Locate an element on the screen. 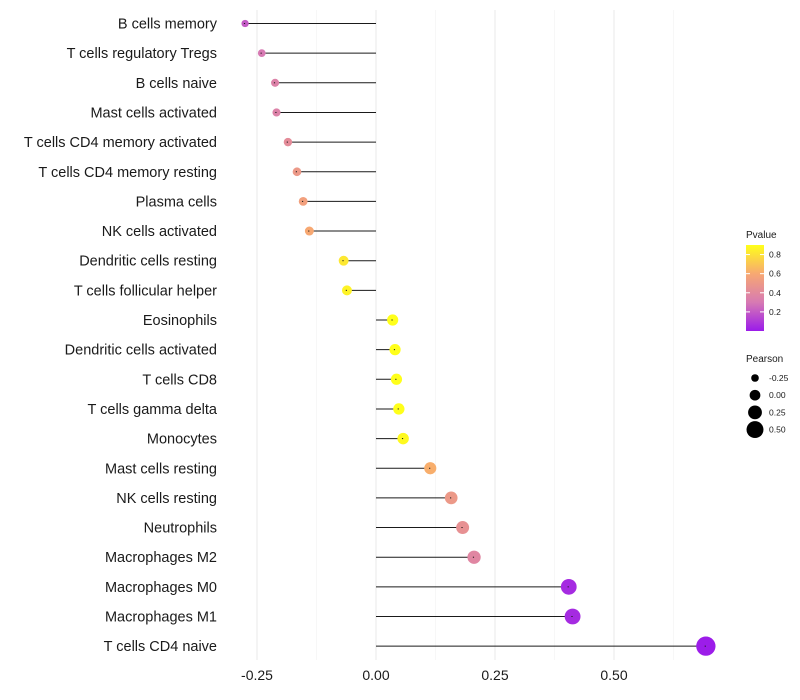  pvalue-legend: Pvalue 0.8 0.6 0.4 0.2 is located at coordinates (763, 280).